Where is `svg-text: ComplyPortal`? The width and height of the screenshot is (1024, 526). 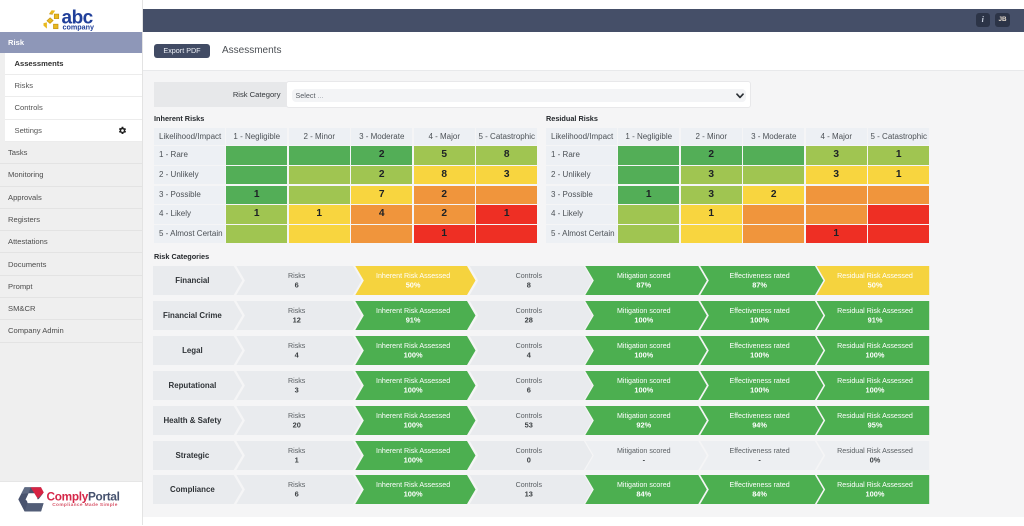 svg-text: ComplyPortal is located at coordinates (83, 496).